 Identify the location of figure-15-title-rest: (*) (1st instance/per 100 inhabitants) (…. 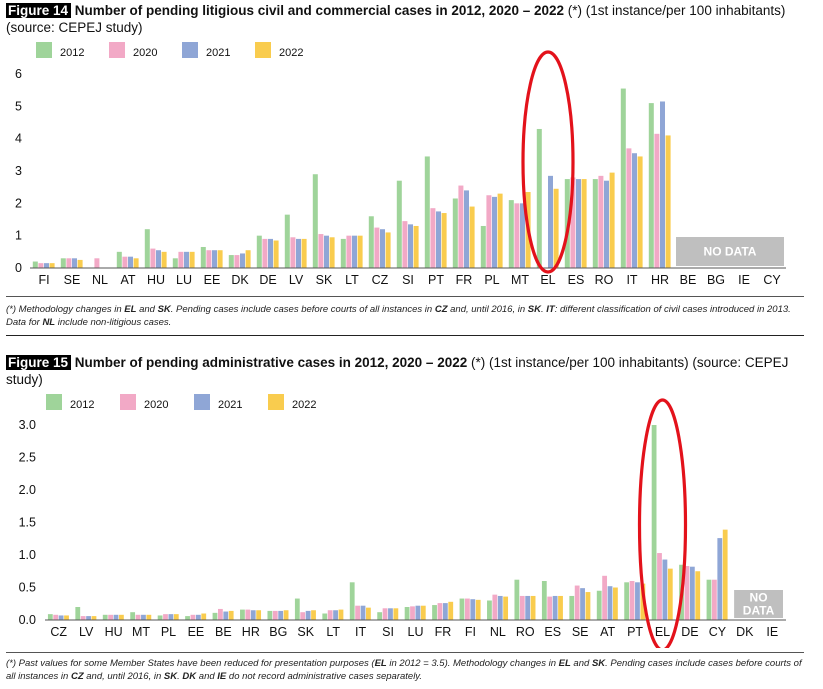
(397, 371).